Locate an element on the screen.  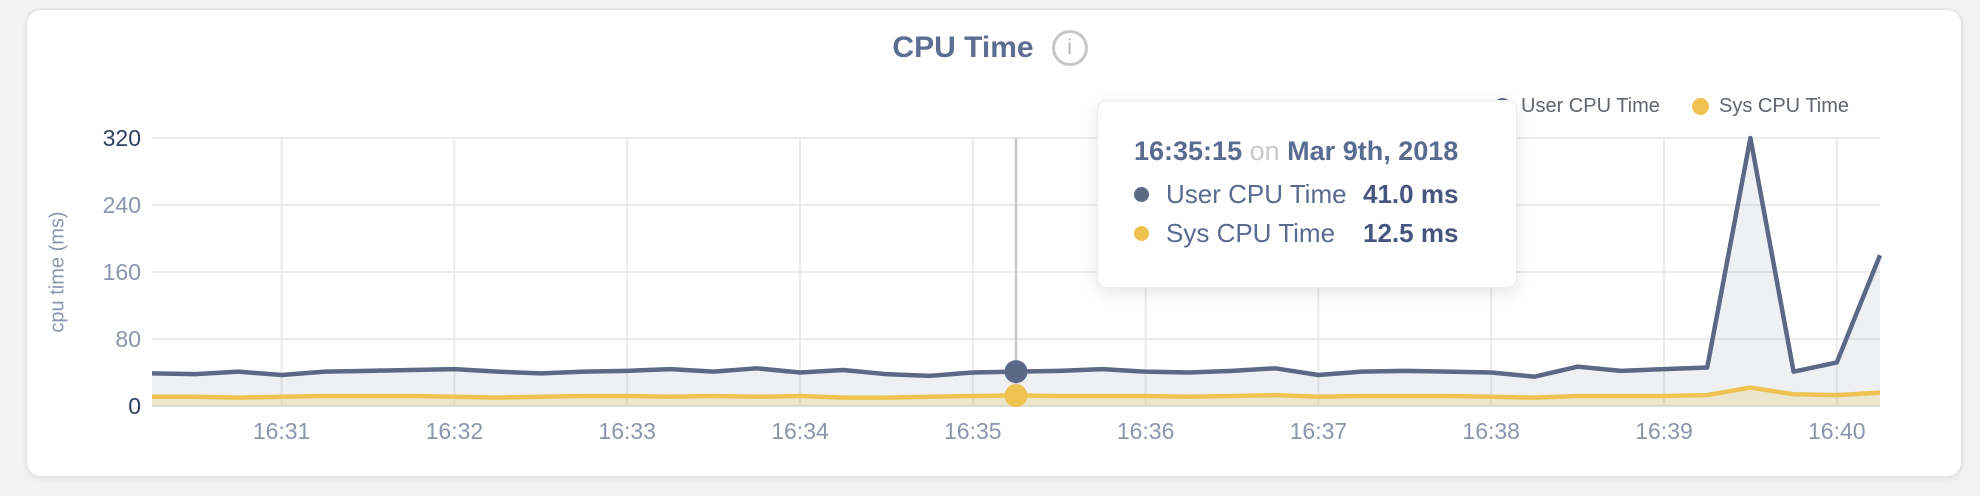
user-cpu-dot-icon is located at coordinates (1141, 194).